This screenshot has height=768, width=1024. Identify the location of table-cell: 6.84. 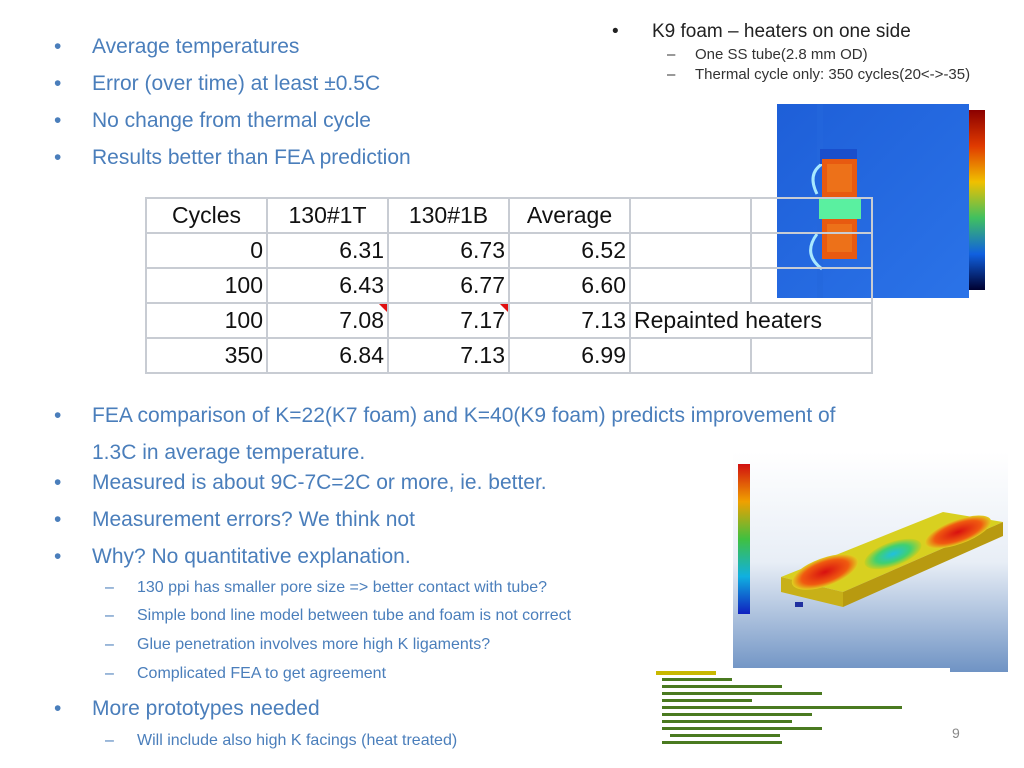
(327, 355).